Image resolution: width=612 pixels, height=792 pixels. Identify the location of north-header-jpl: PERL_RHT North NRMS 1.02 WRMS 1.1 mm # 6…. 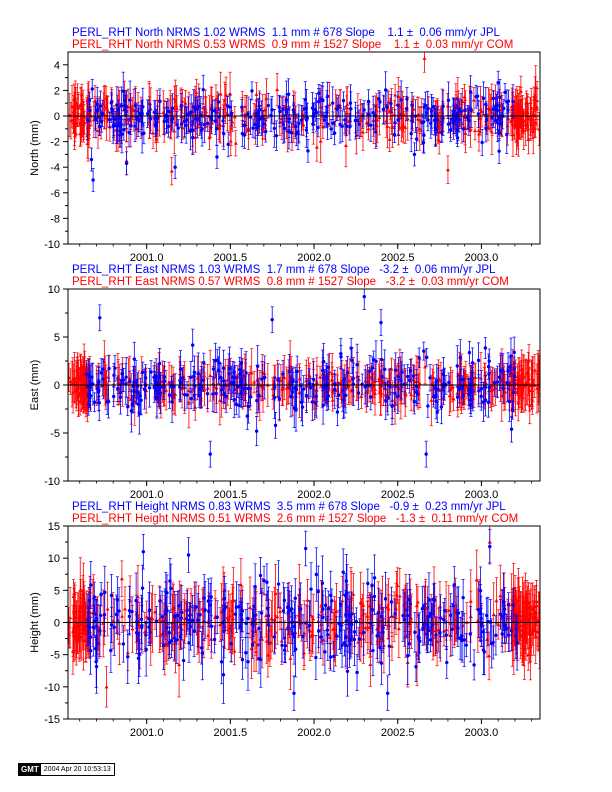
(286, 33).